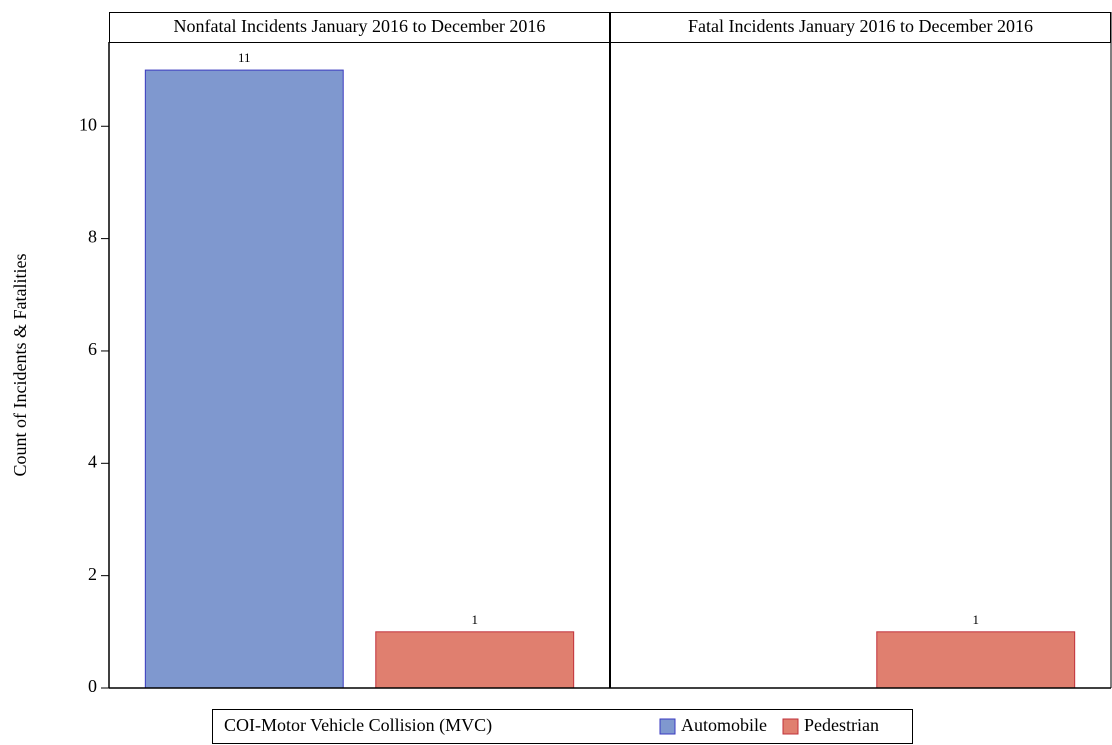 Image resolution: width=1112 pixels, height=745 pixels. What do you see at coordinates (562, 726) in the screenshot?
I see `legend-box` at bounding box center [562, 726].